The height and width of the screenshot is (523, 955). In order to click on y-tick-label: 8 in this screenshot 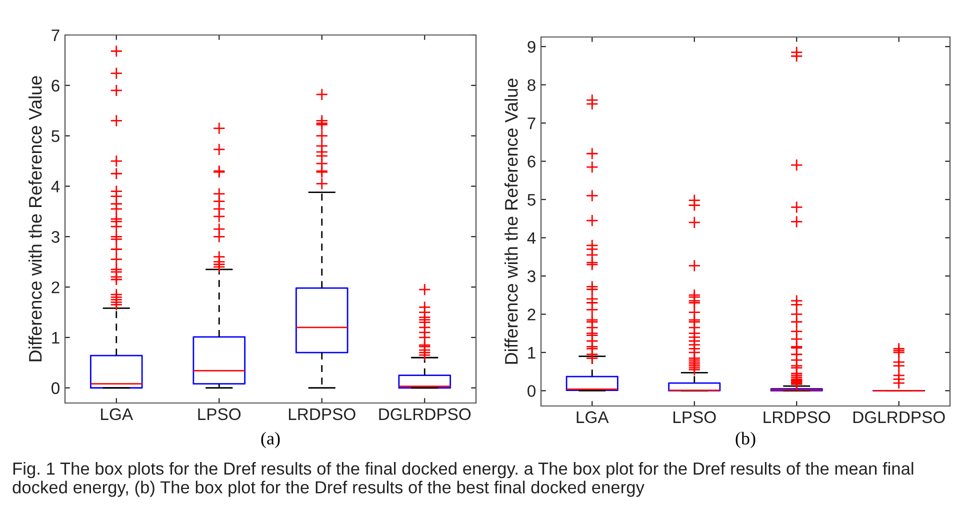, I will do `click(532, 85)`.